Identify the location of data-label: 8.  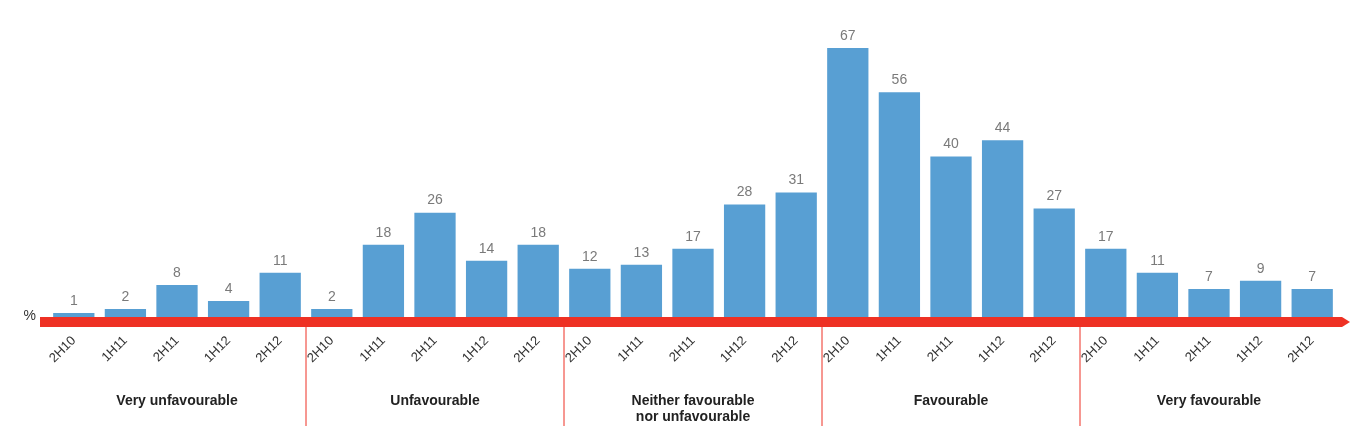
(177, 271).